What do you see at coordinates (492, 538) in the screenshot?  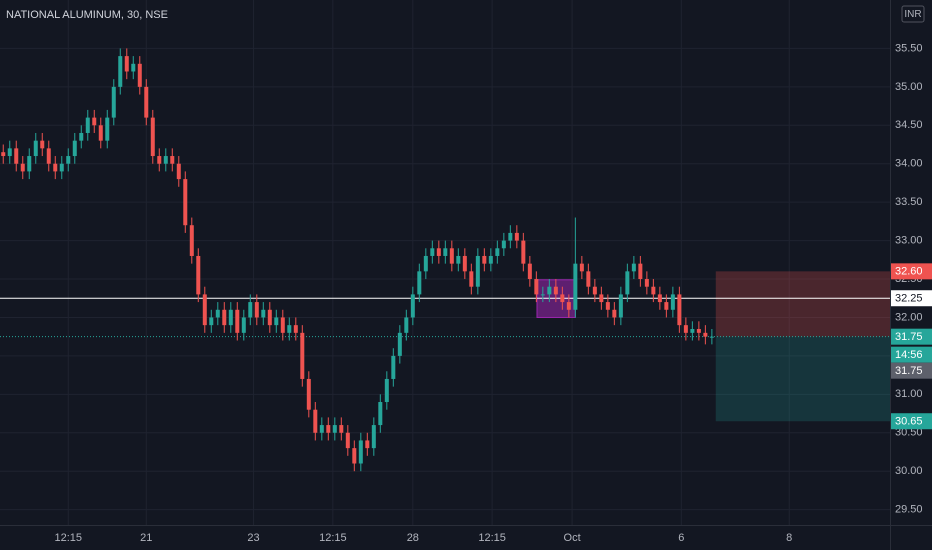 I see `x-tick-label: 12:15` at bounding box center [492, 538].